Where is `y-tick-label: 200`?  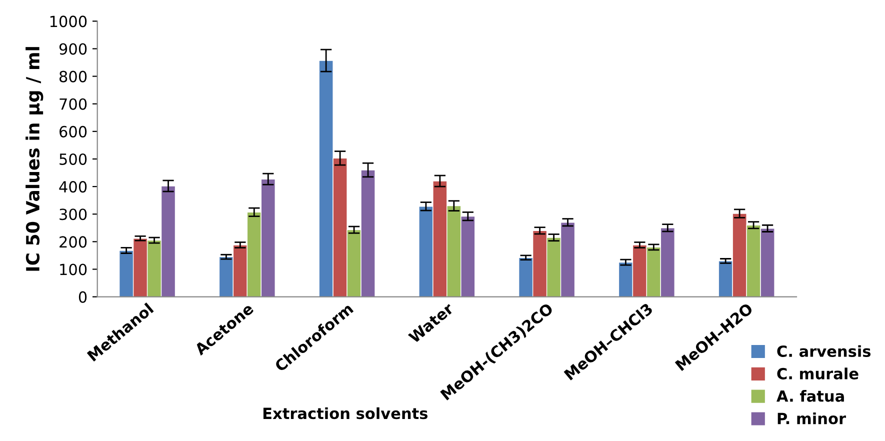 y-tick-label: 200 is located at coordinates (73, 242).